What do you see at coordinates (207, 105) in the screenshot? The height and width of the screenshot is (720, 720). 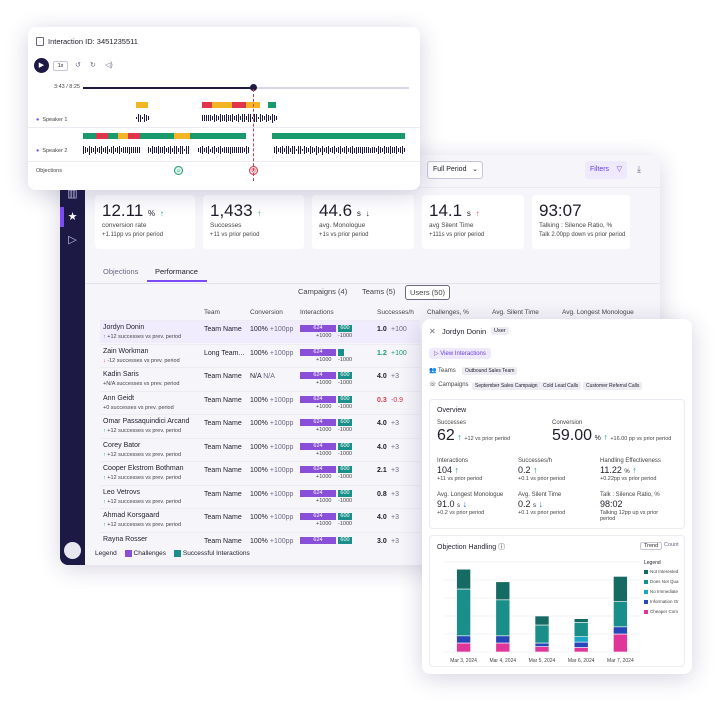 I see `speaker1-segment` at bounding box center [207, 105].